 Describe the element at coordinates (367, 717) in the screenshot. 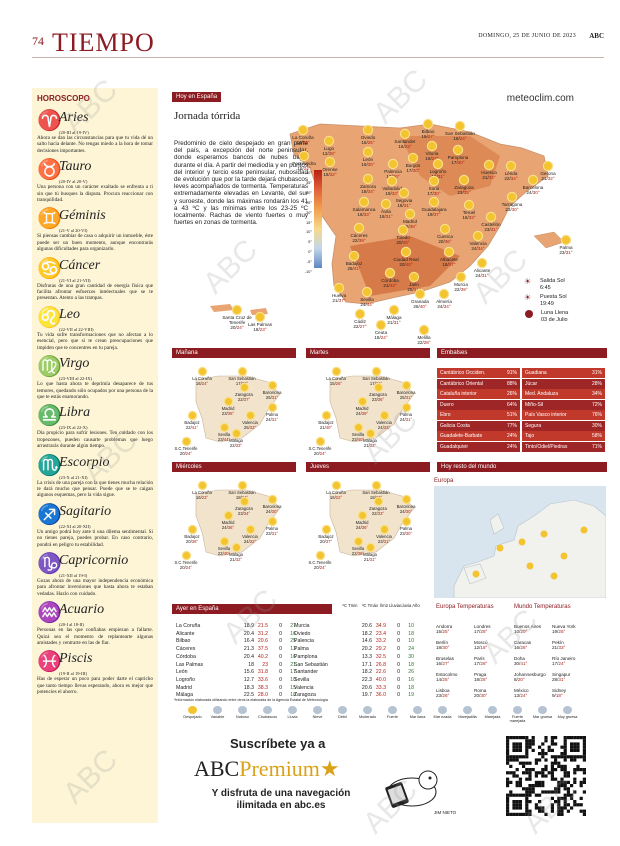

I see `symbol-label: Moderado` at that location.